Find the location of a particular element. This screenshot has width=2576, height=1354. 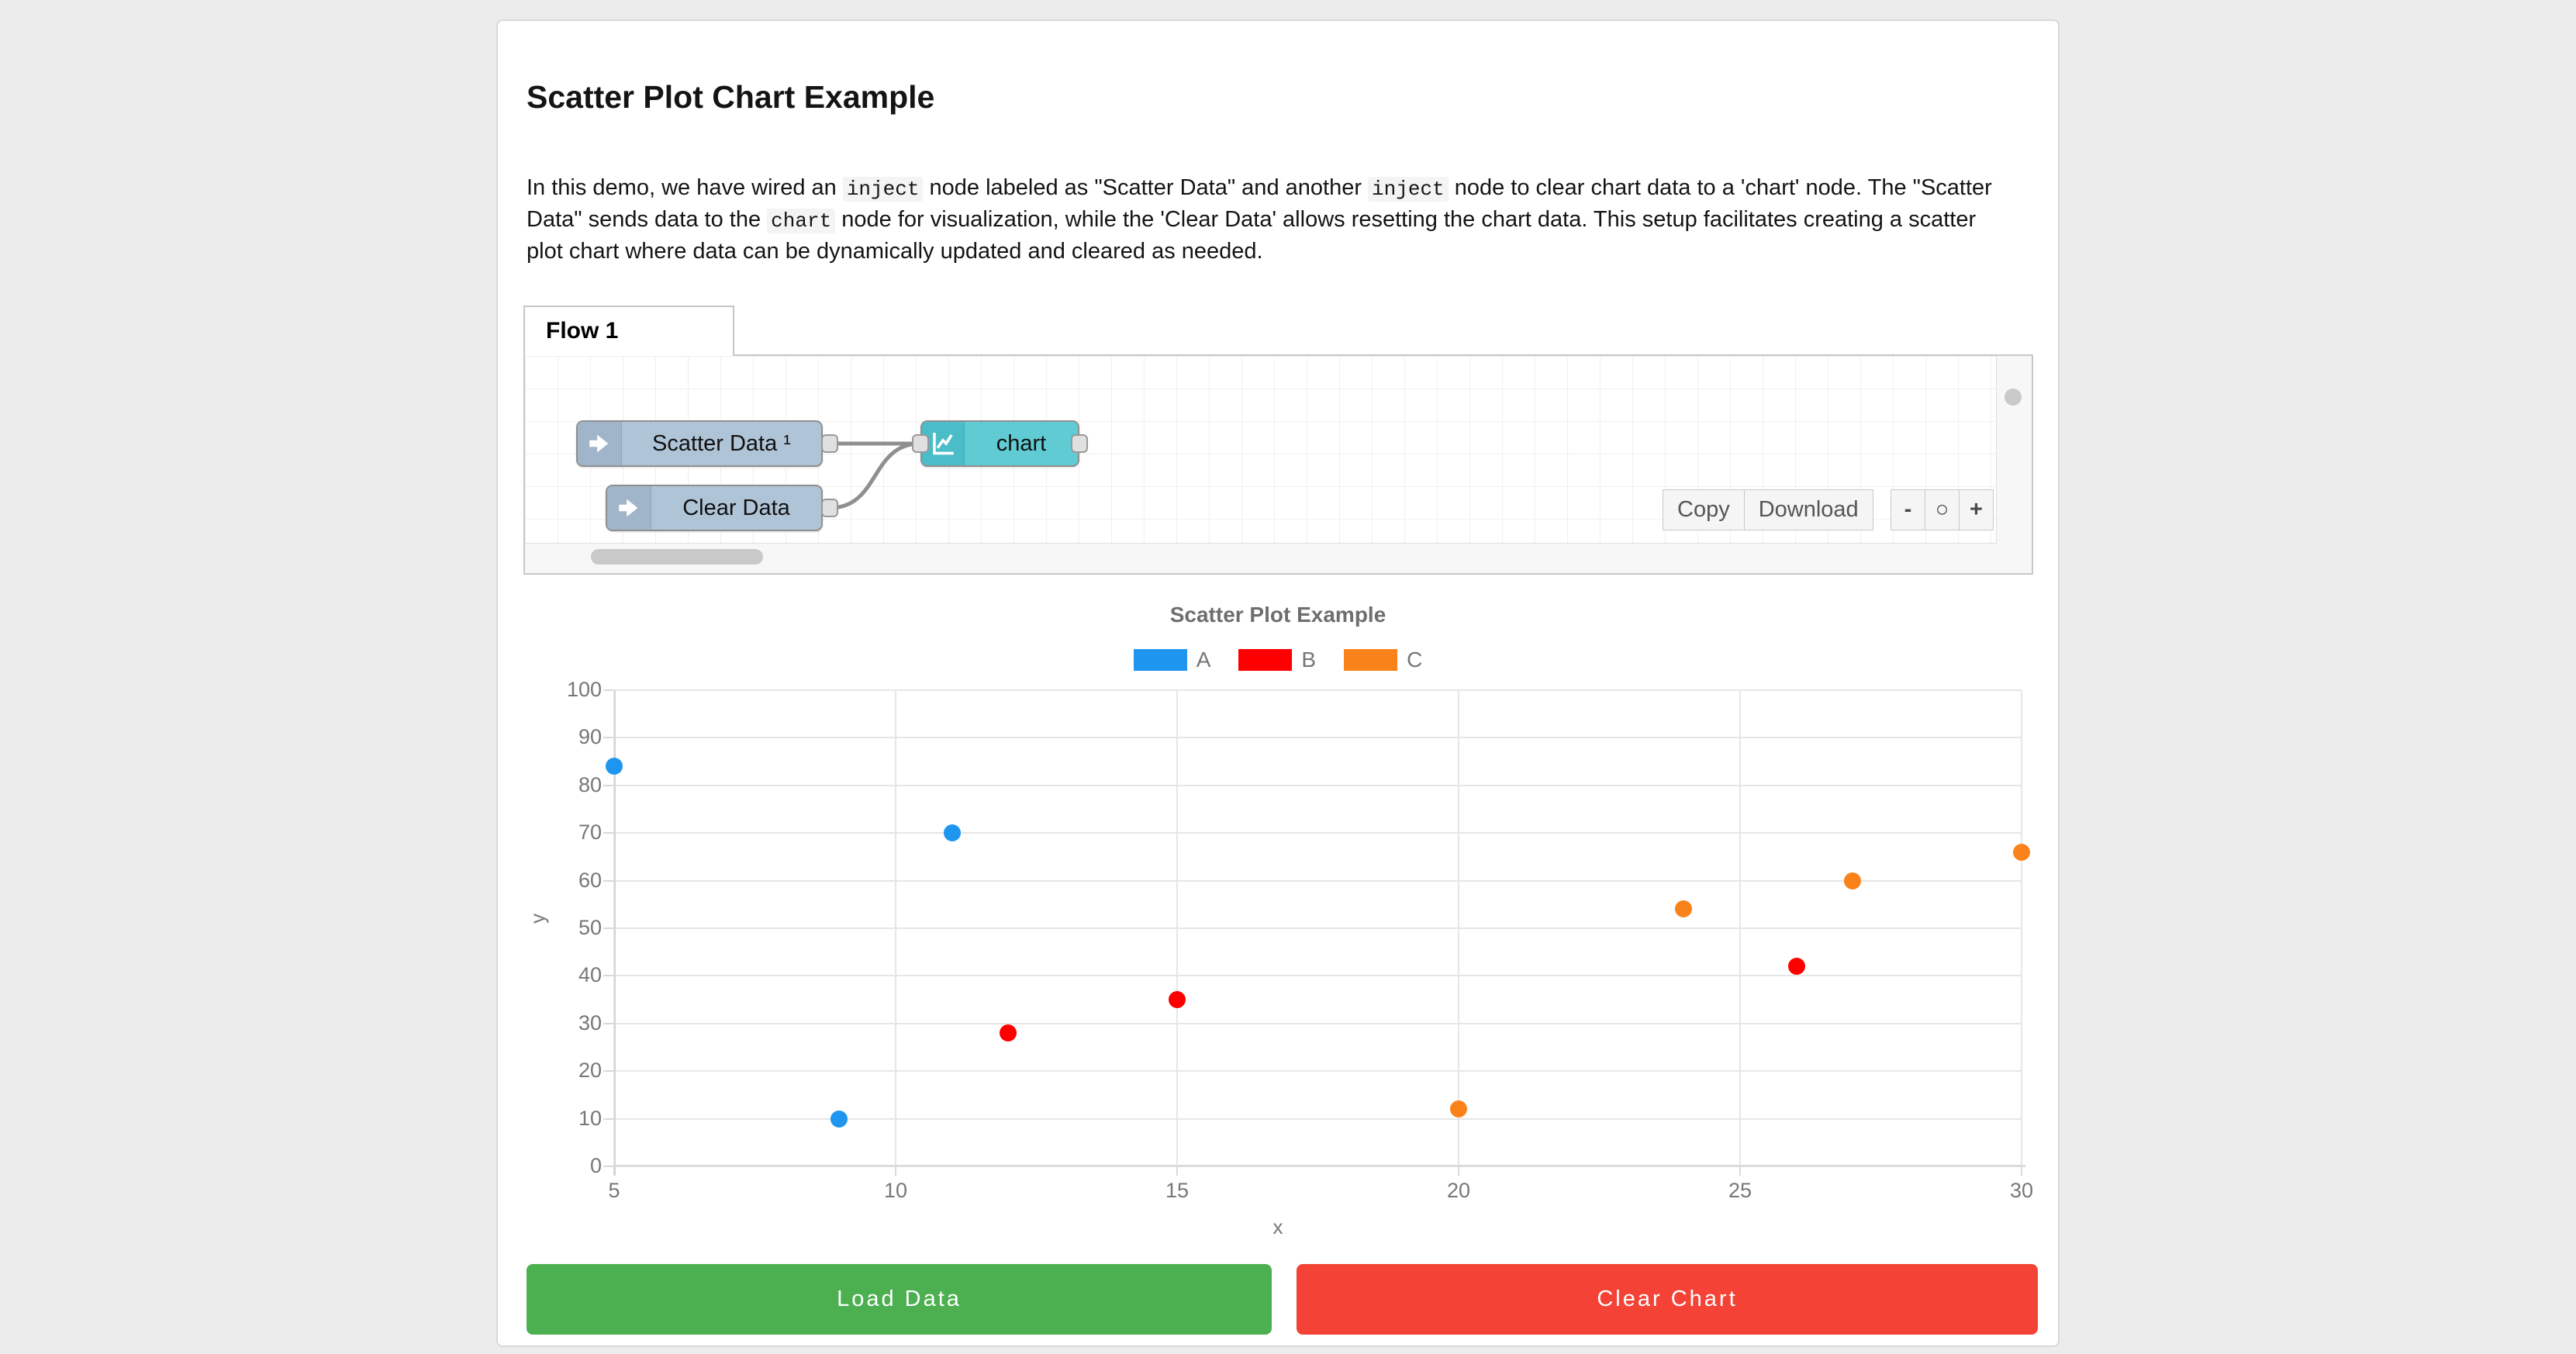

x-tick-label: 30 is located at coordinates (2021, 1190).